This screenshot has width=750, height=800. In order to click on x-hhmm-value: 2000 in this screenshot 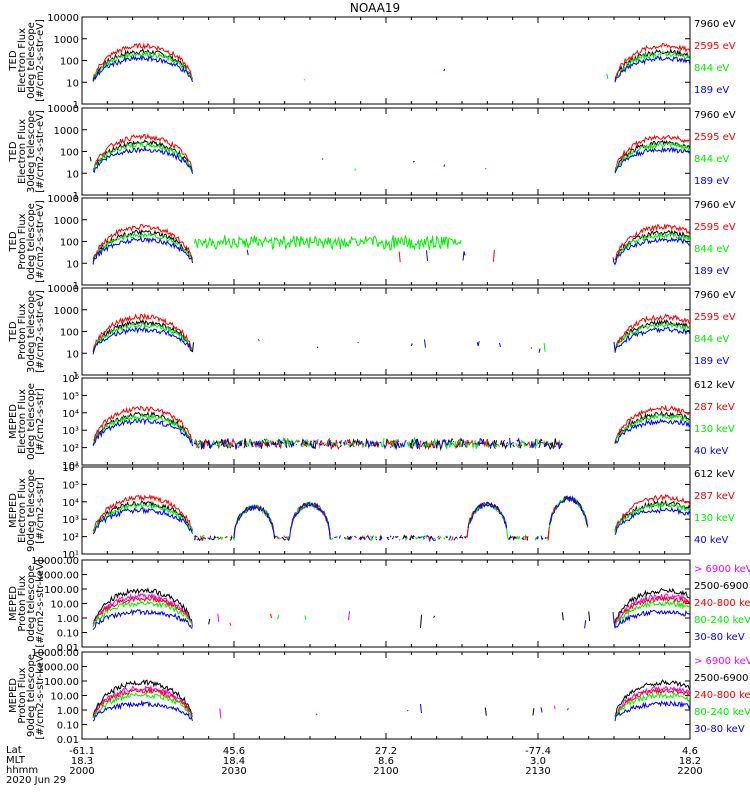, I will do `click(81, 771)`.